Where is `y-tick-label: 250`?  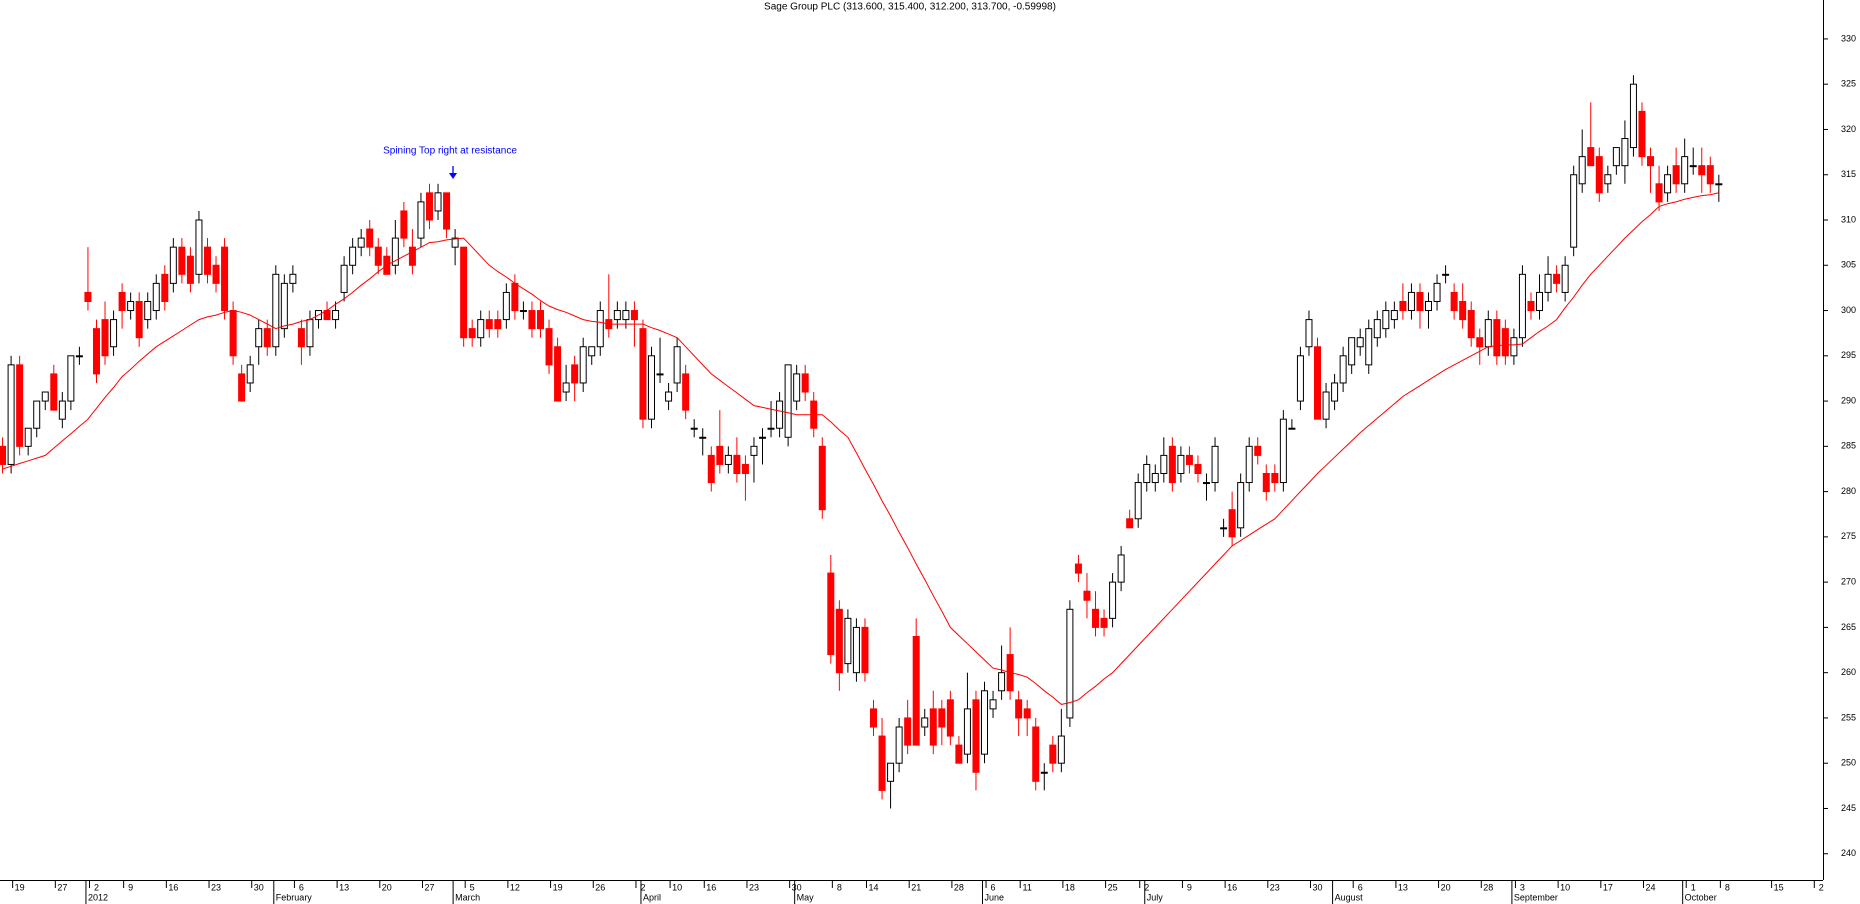
y-tick-label: 250 is located at coordinates (1848, 763).